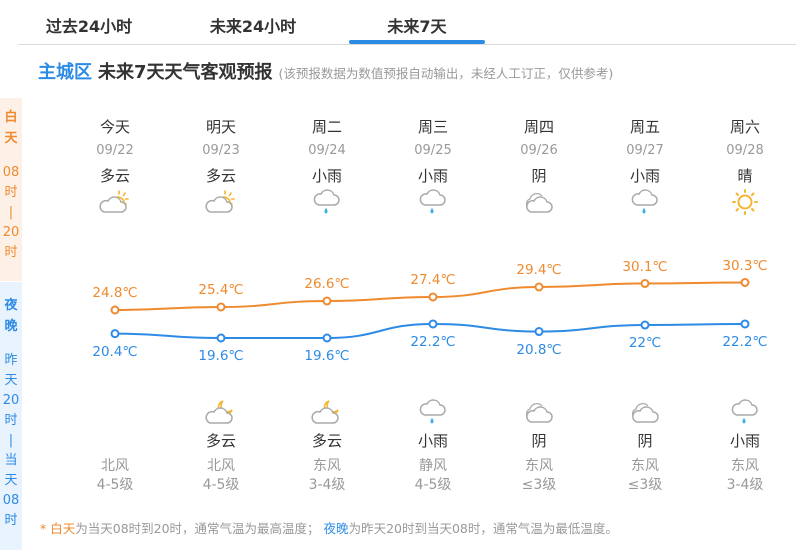  I want to click on day-weather-text: 阴, so click(539, 176).